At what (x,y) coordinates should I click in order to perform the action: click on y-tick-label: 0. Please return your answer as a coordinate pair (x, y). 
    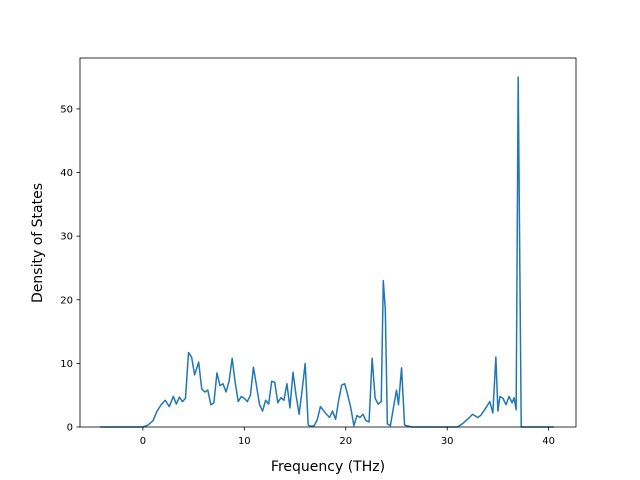
    Looking at the image, I should click on (70, 428).